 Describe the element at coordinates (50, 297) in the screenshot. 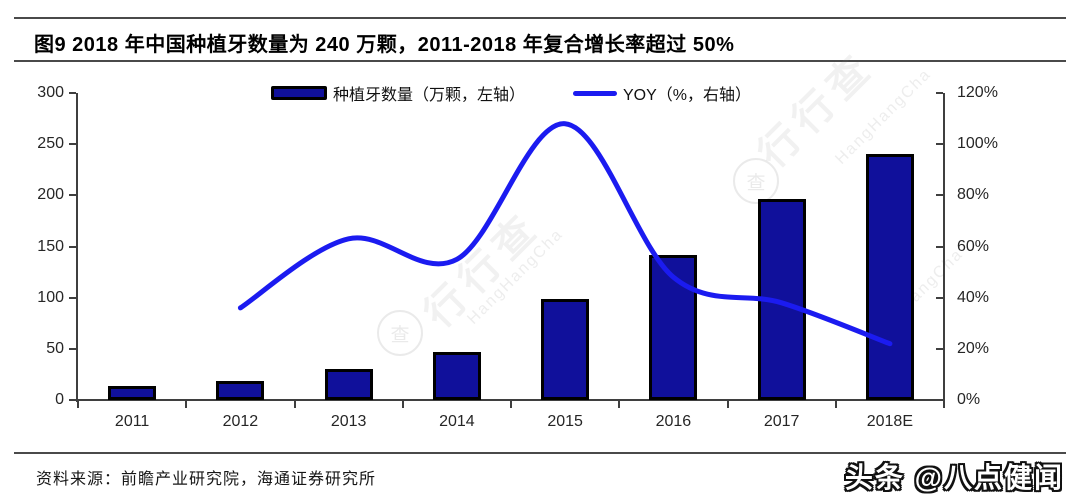

I see `left-axis-tick-label: 100` at that location.